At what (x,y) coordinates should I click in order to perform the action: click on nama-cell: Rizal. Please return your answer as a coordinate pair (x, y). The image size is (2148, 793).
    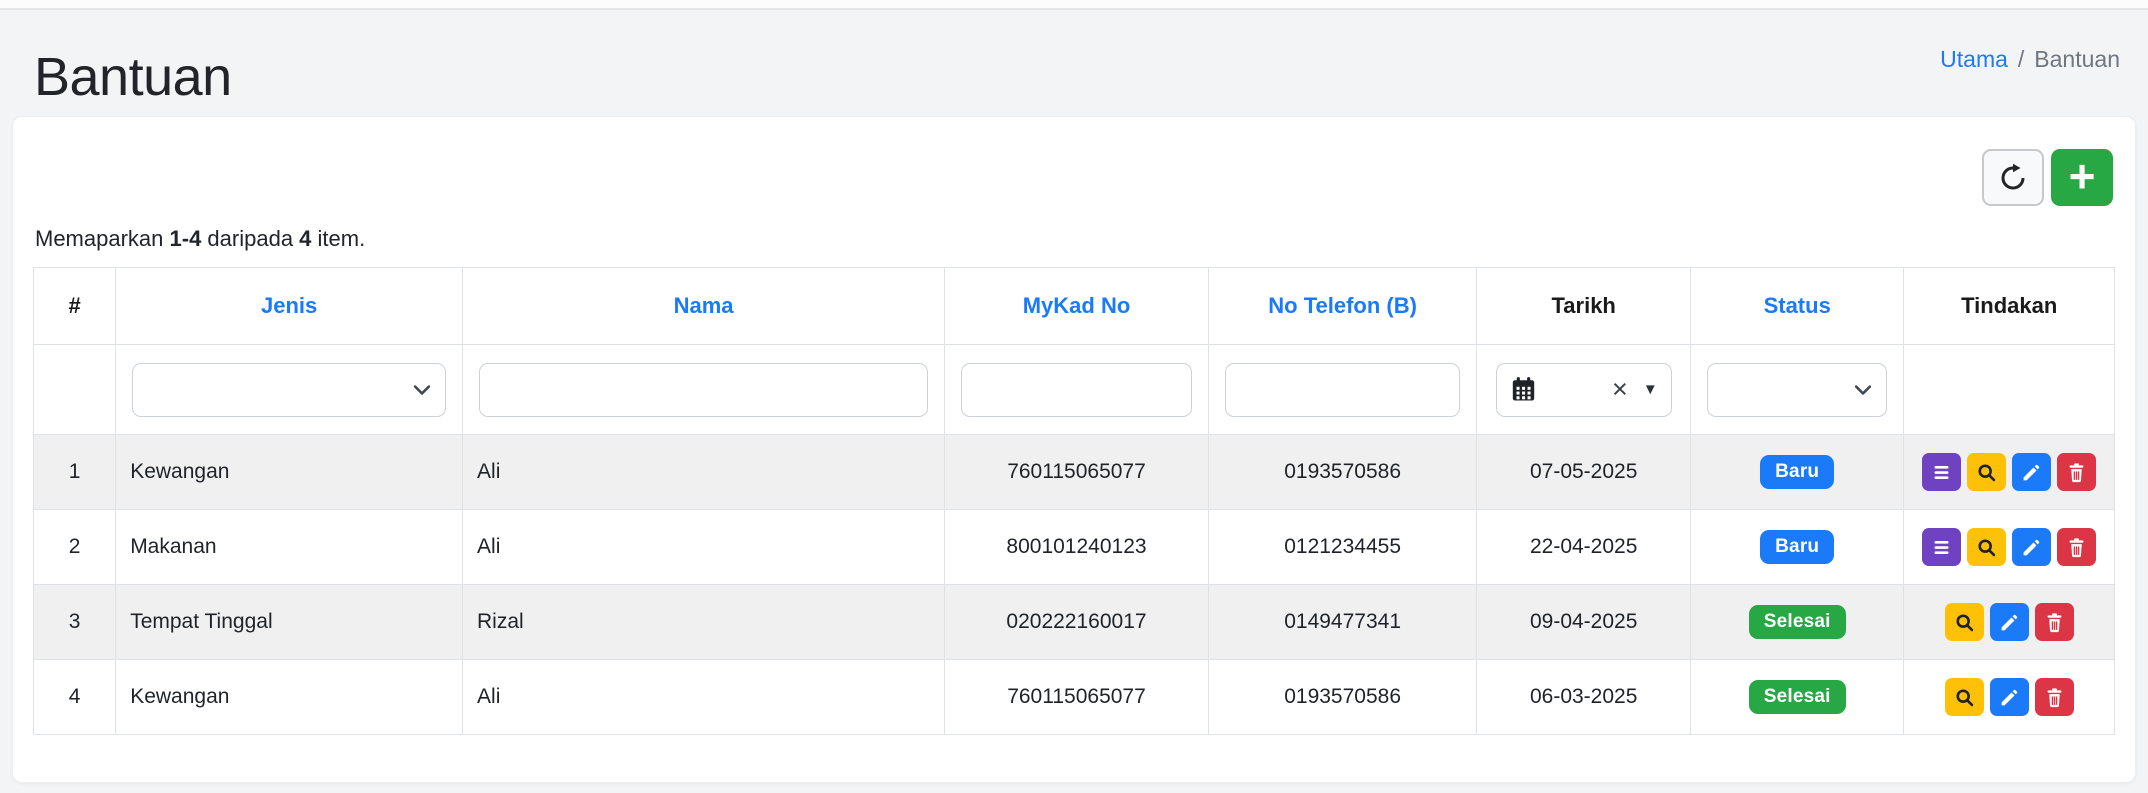
    Looking at the image, I should click on (704, 622).